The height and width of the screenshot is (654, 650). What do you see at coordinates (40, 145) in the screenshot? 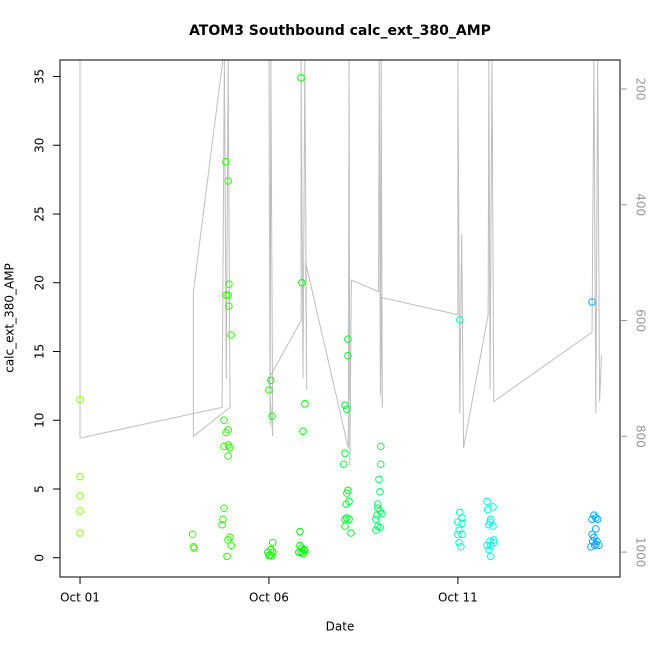
I see `y-tick-label: 30` at bounding box center [40, 145].